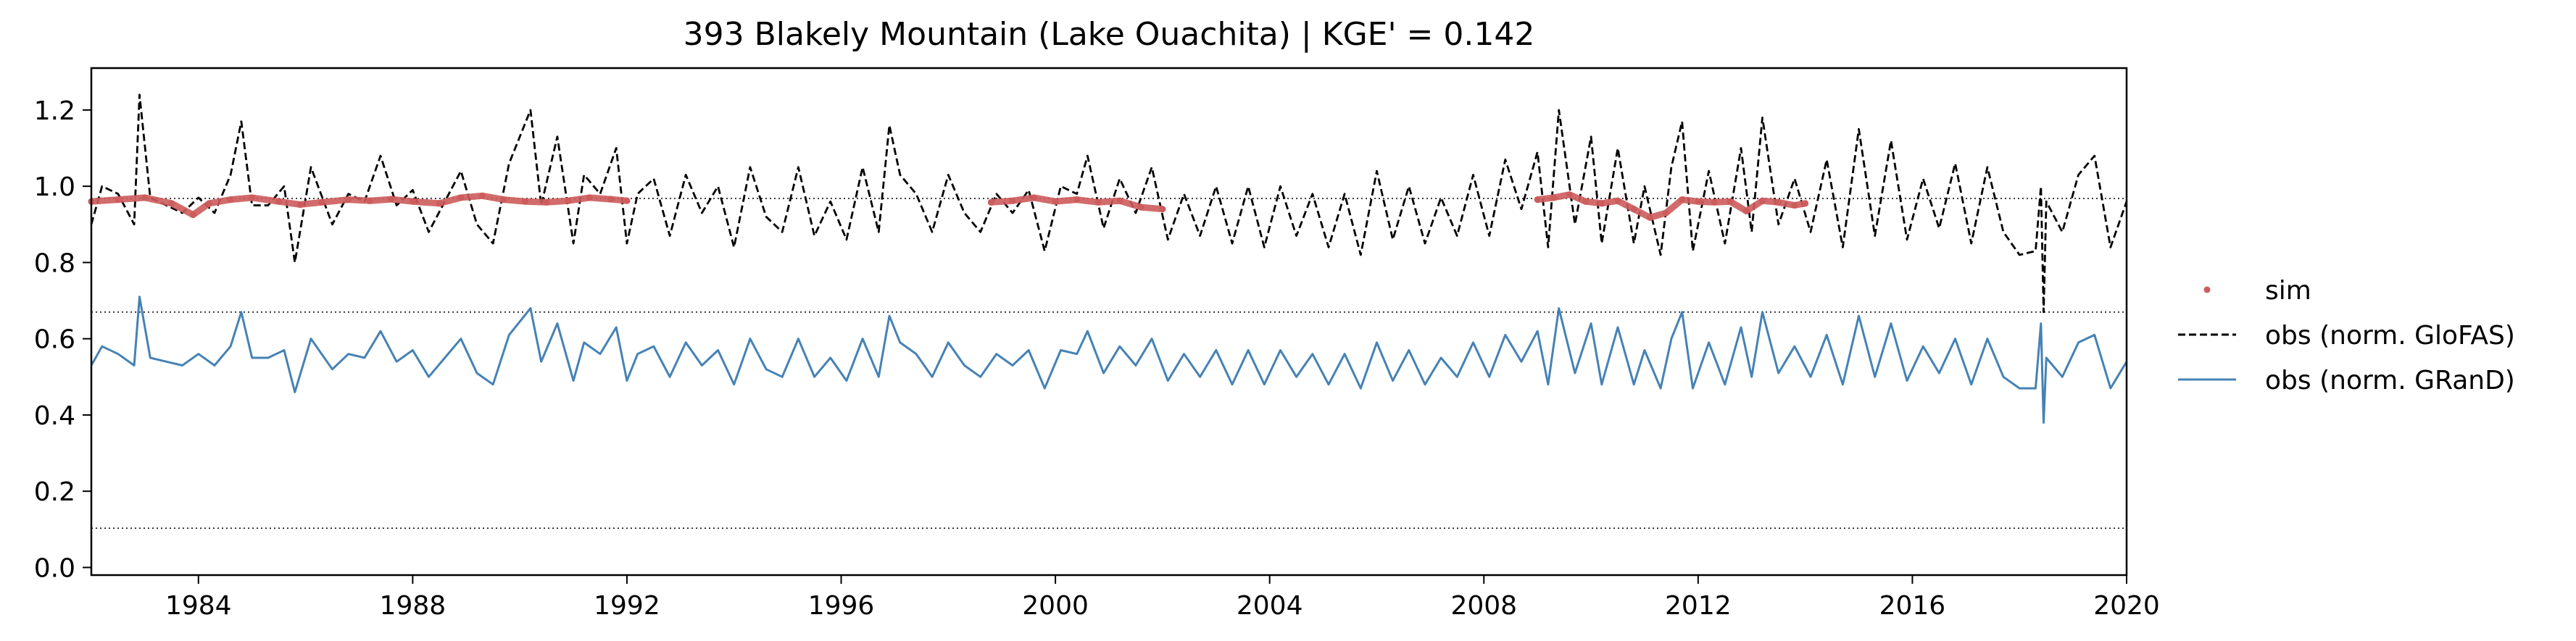 Image resolution: width=2576 pixels, height=641 pixels. Describe the element at coordinates (413, 606) in the screenshot. I see `x-tick-label: 1988` at that location.